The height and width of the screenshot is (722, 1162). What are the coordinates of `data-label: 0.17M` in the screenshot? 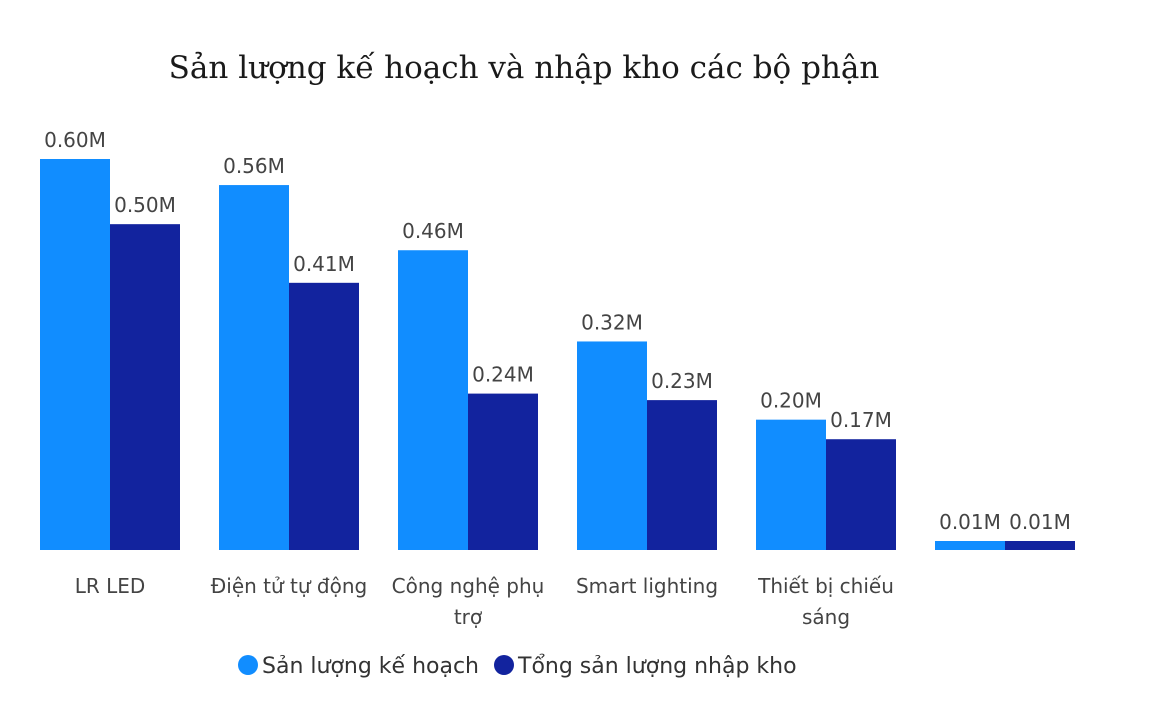 It's located at (861, 420).